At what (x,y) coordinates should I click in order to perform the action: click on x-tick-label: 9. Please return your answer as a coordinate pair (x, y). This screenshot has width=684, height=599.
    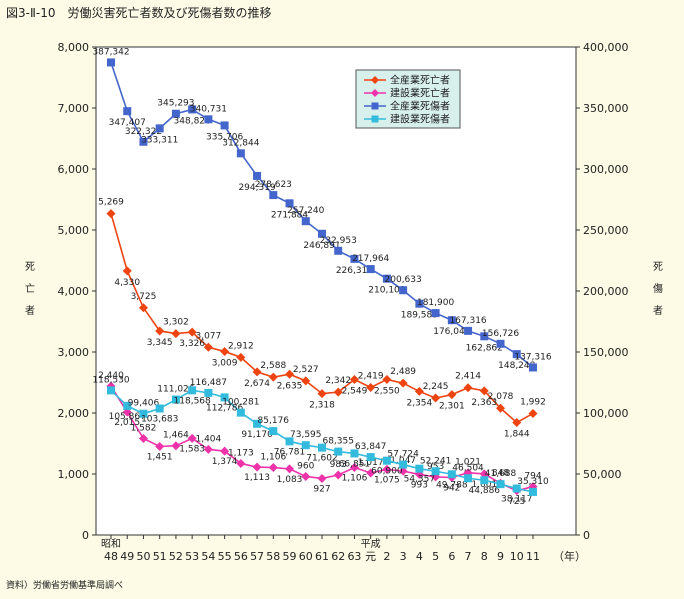
    Looking at the image, I should click on (500, 556).